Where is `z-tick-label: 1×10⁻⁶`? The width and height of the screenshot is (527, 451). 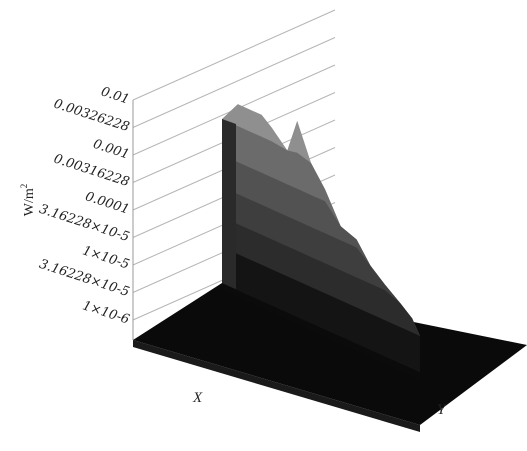
z-tick-label: 1×10⁻⁶ is located at coordinates (106, 312).